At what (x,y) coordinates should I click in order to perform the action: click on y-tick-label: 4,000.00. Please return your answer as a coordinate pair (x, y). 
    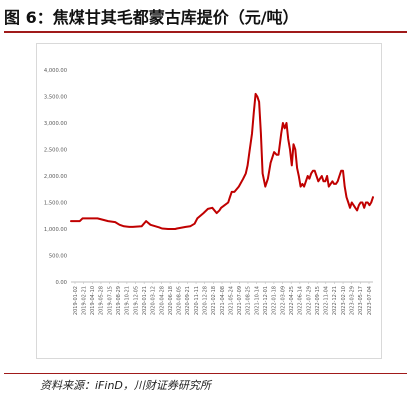
    Looking at the image, I should click on (55, 71).